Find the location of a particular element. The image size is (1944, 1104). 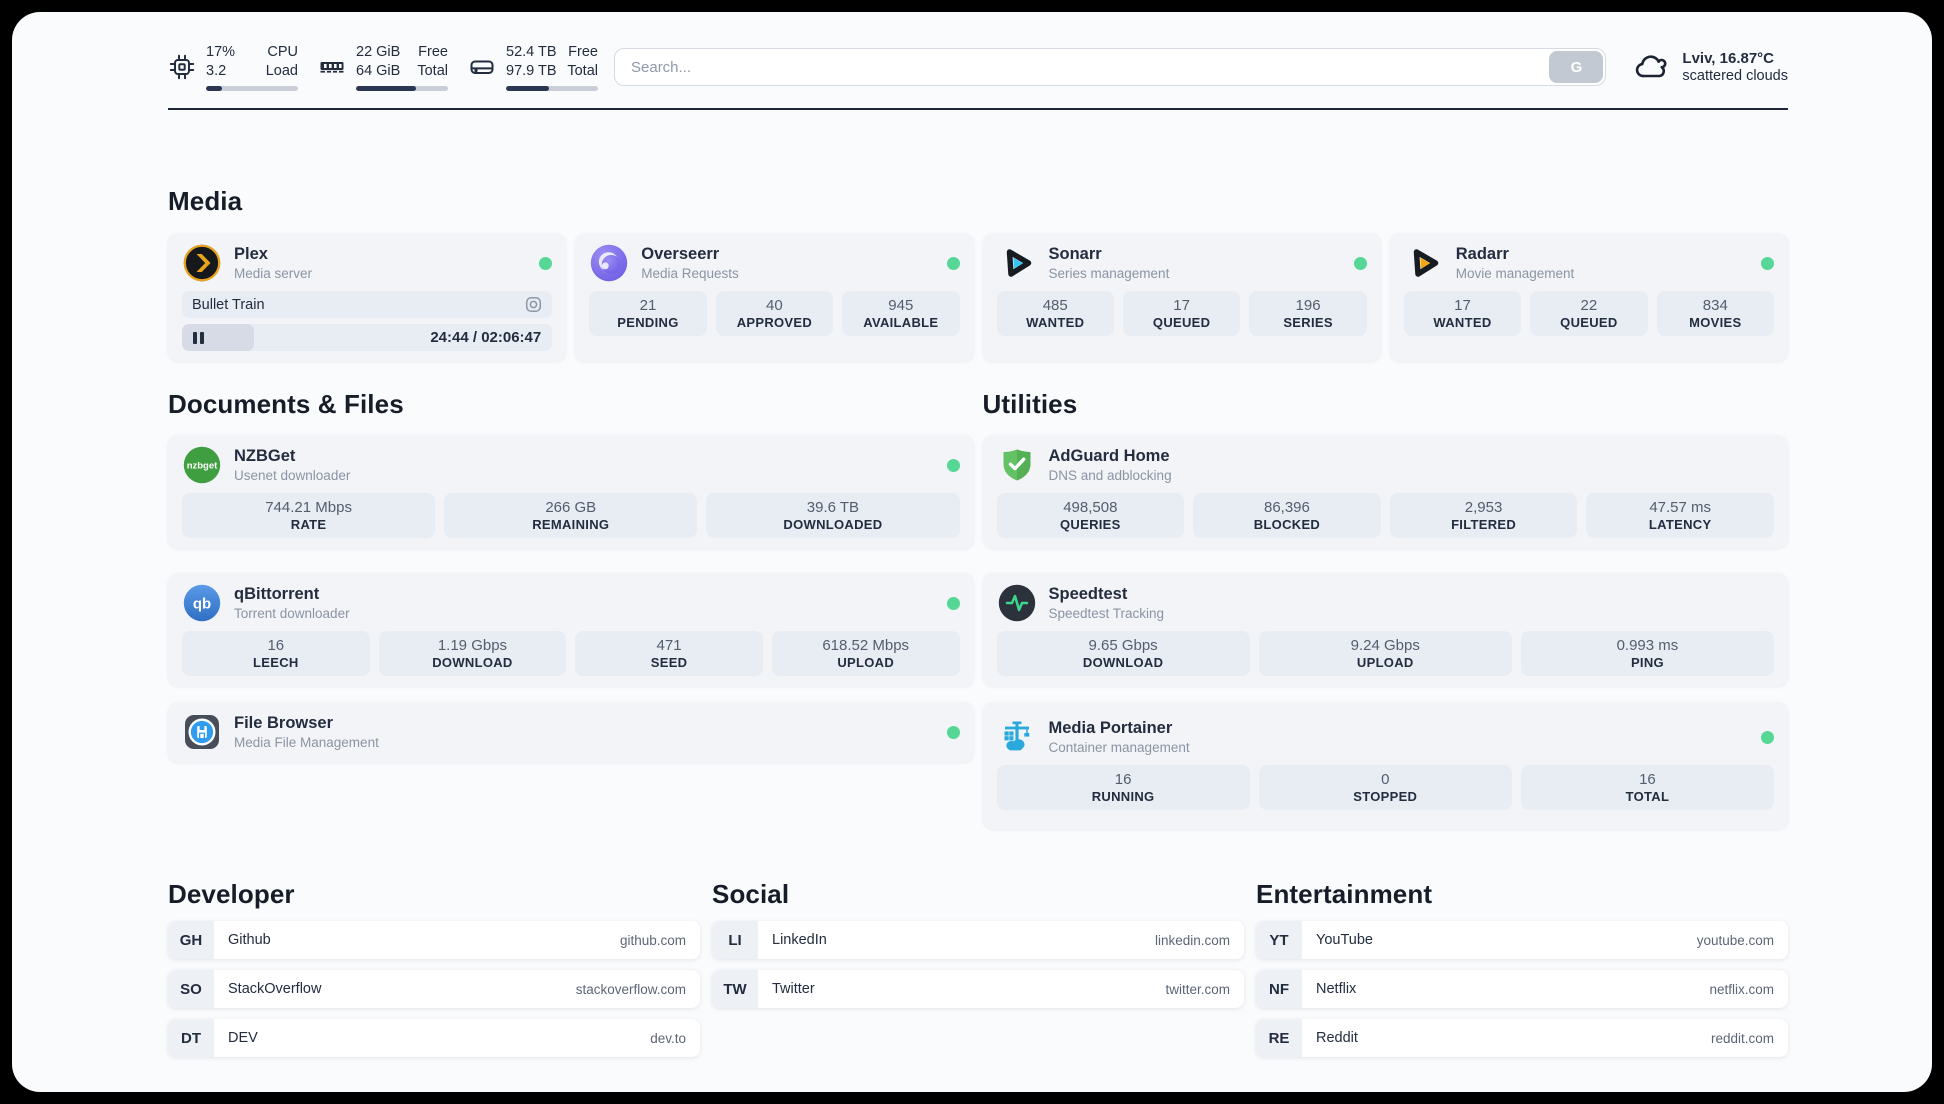

bookmark-link-linkedin: LI LinkedIn linkedin.com is located at coordinates (978, 940).